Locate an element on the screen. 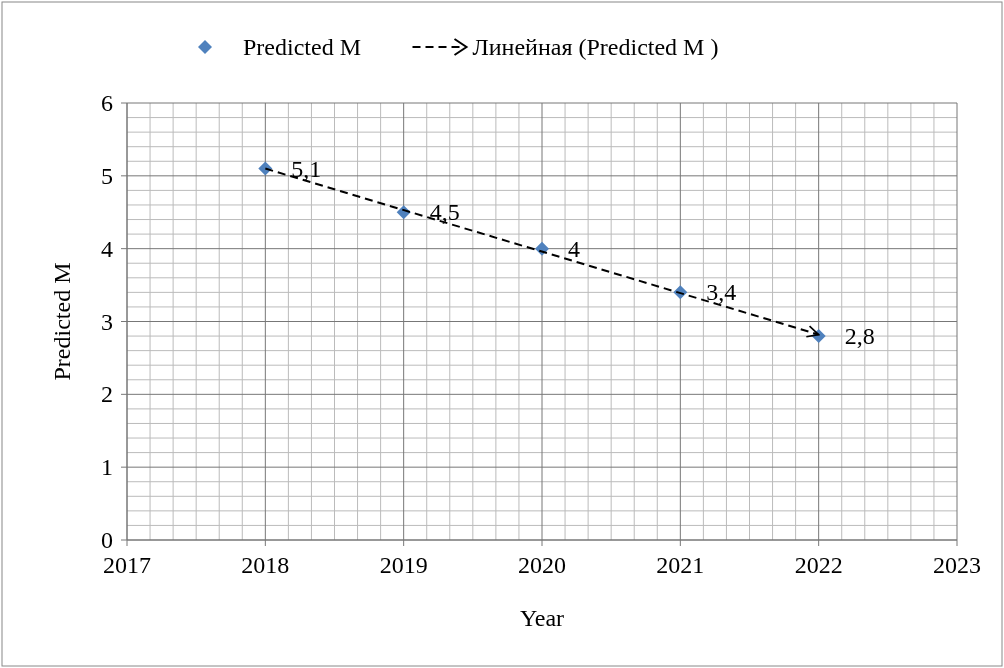 This screenshot has height=668, width=1004. x-tick-label: 2019 is located at coordinates (403, 565).